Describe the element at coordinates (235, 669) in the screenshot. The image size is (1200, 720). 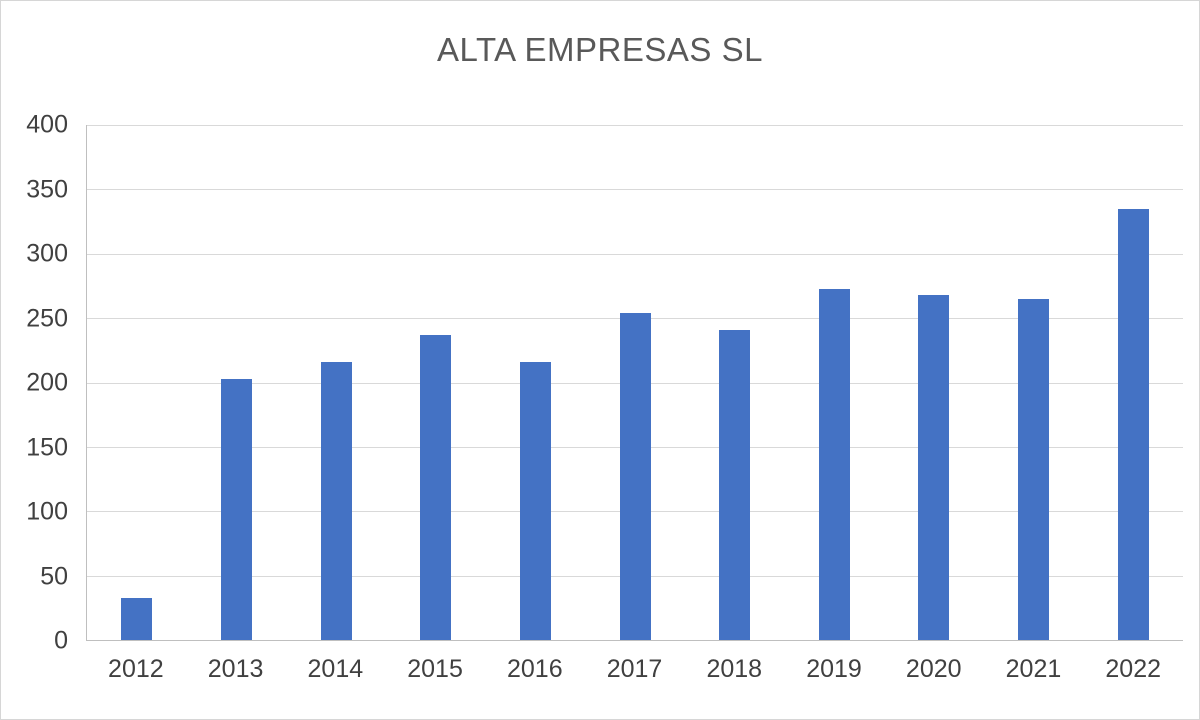
I see `x-axis-tick-label: 2013` at that location.